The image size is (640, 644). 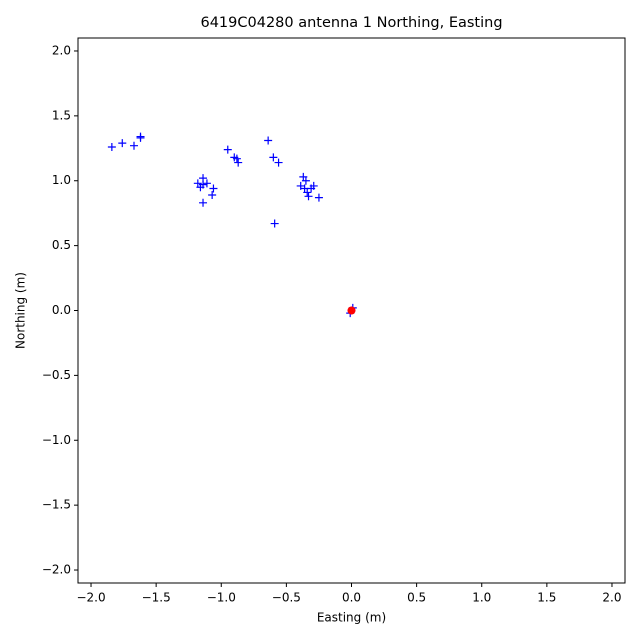 I want to click on y-tick-label: 1.5, so click(x=61, y=115).